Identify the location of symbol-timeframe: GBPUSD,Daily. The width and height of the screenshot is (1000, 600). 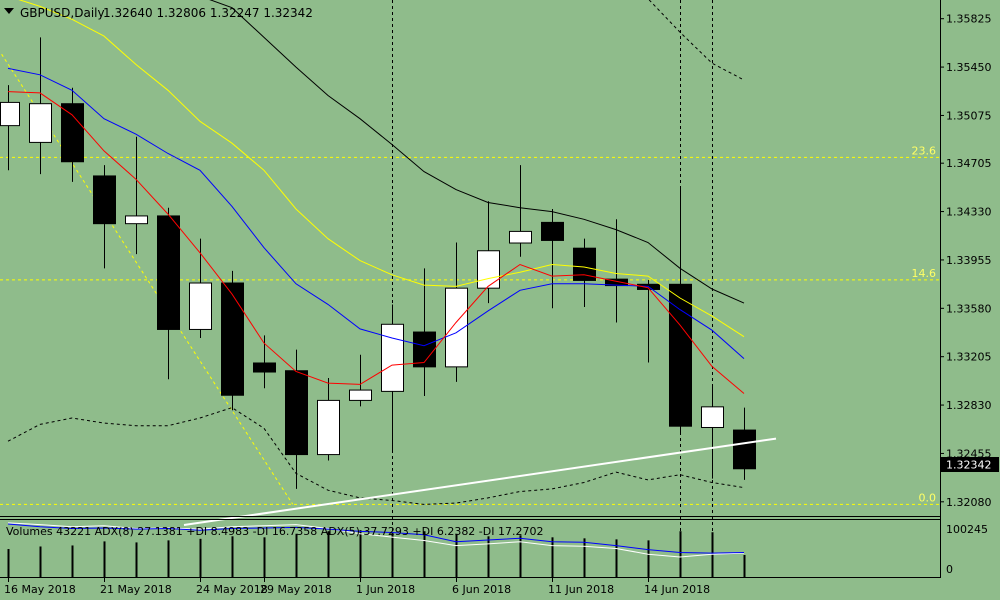
(62, 13).